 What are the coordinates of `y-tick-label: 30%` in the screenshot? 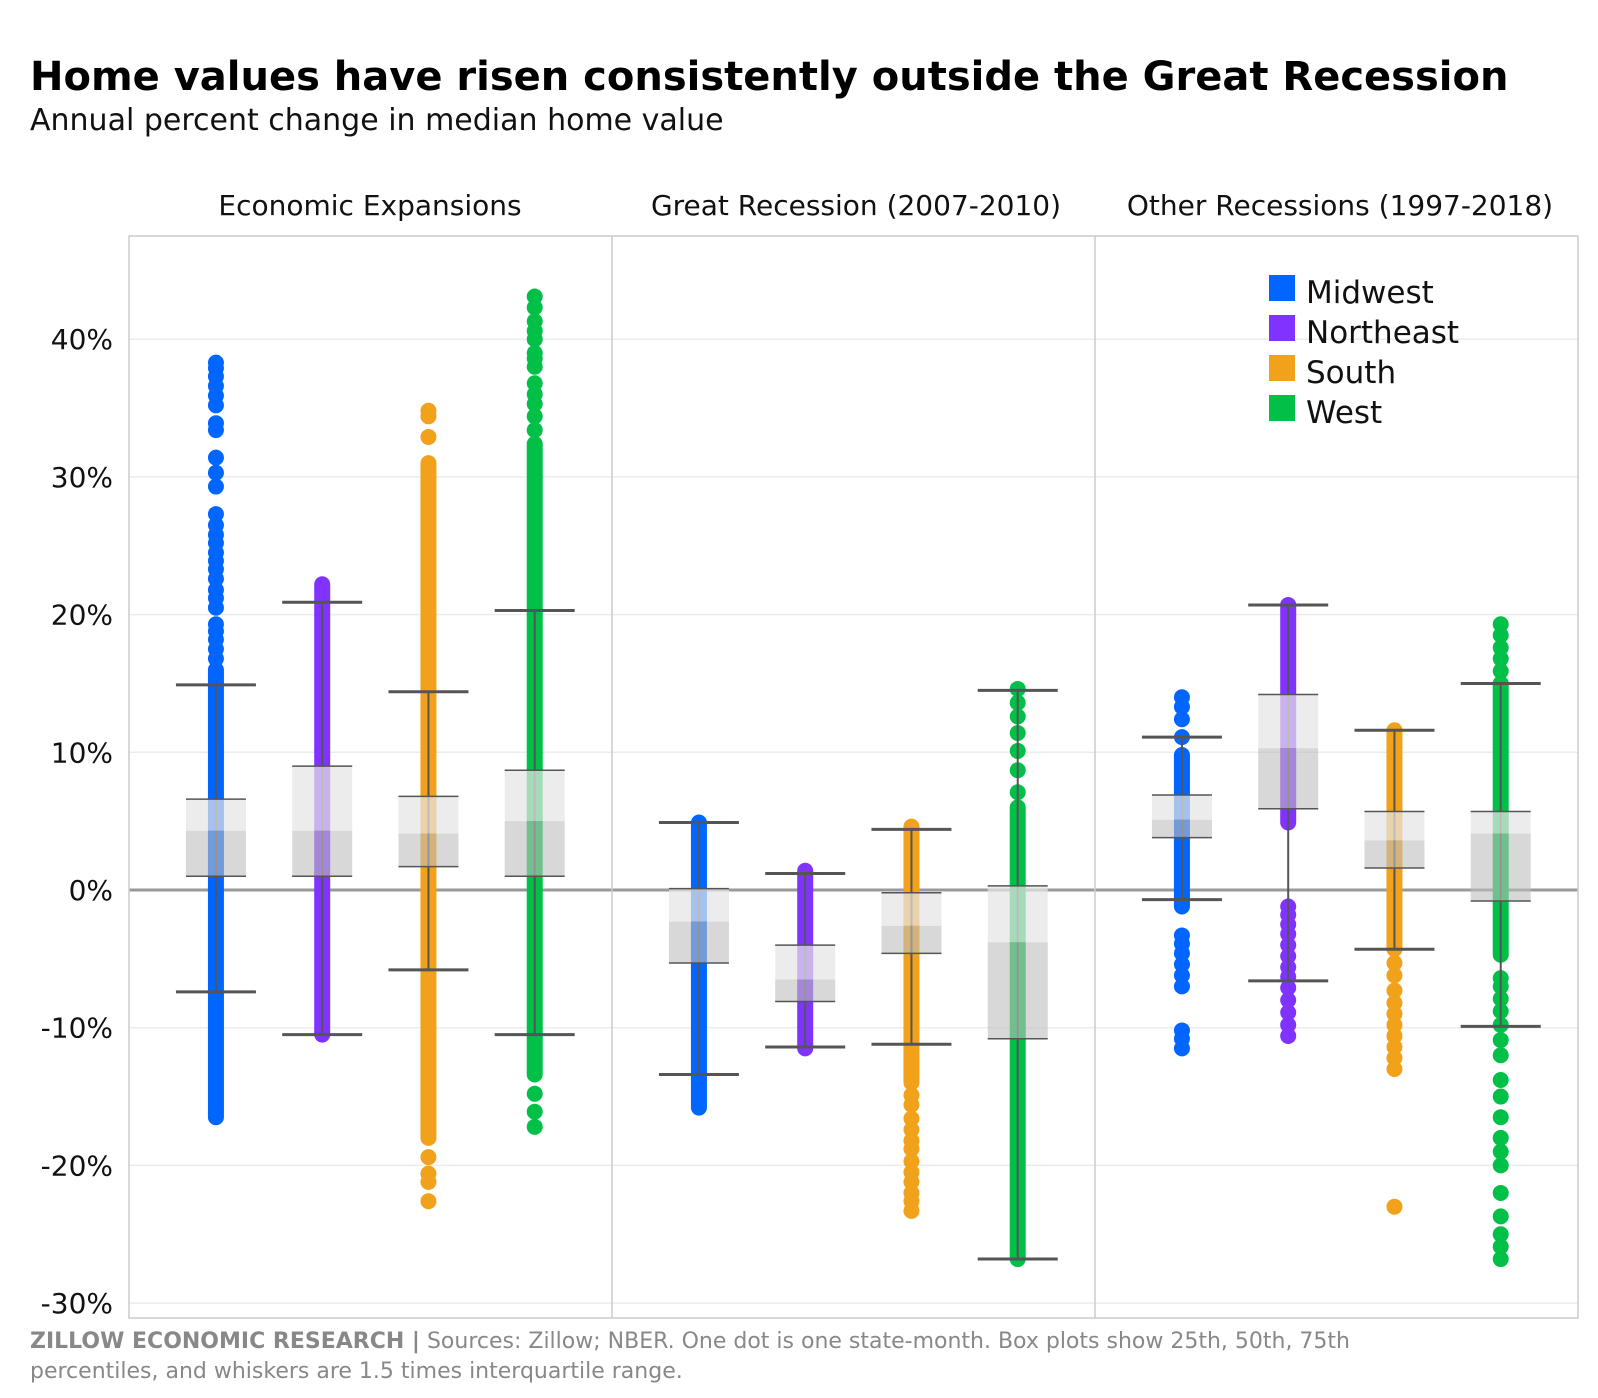 It's located at (82, 477).